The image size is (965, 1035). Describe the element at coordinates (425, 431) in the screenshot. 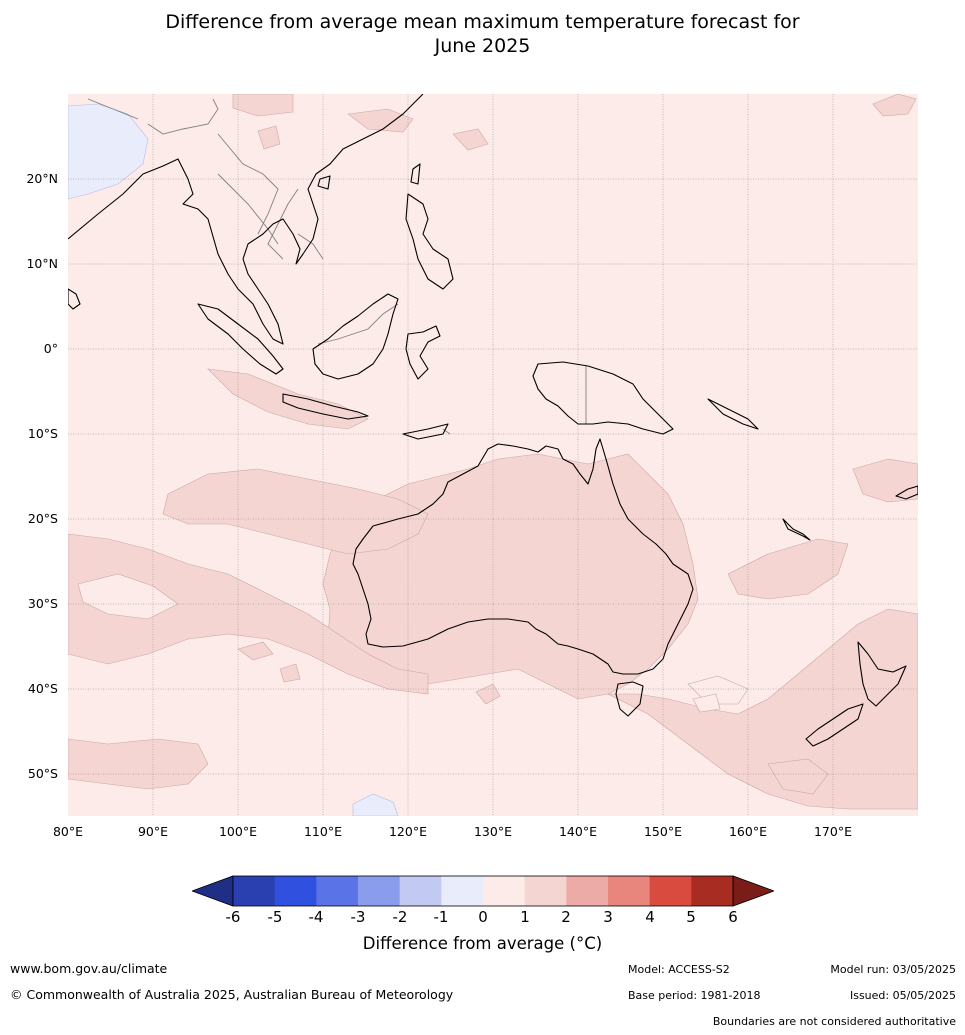

I see `timor-coastline` at that location.